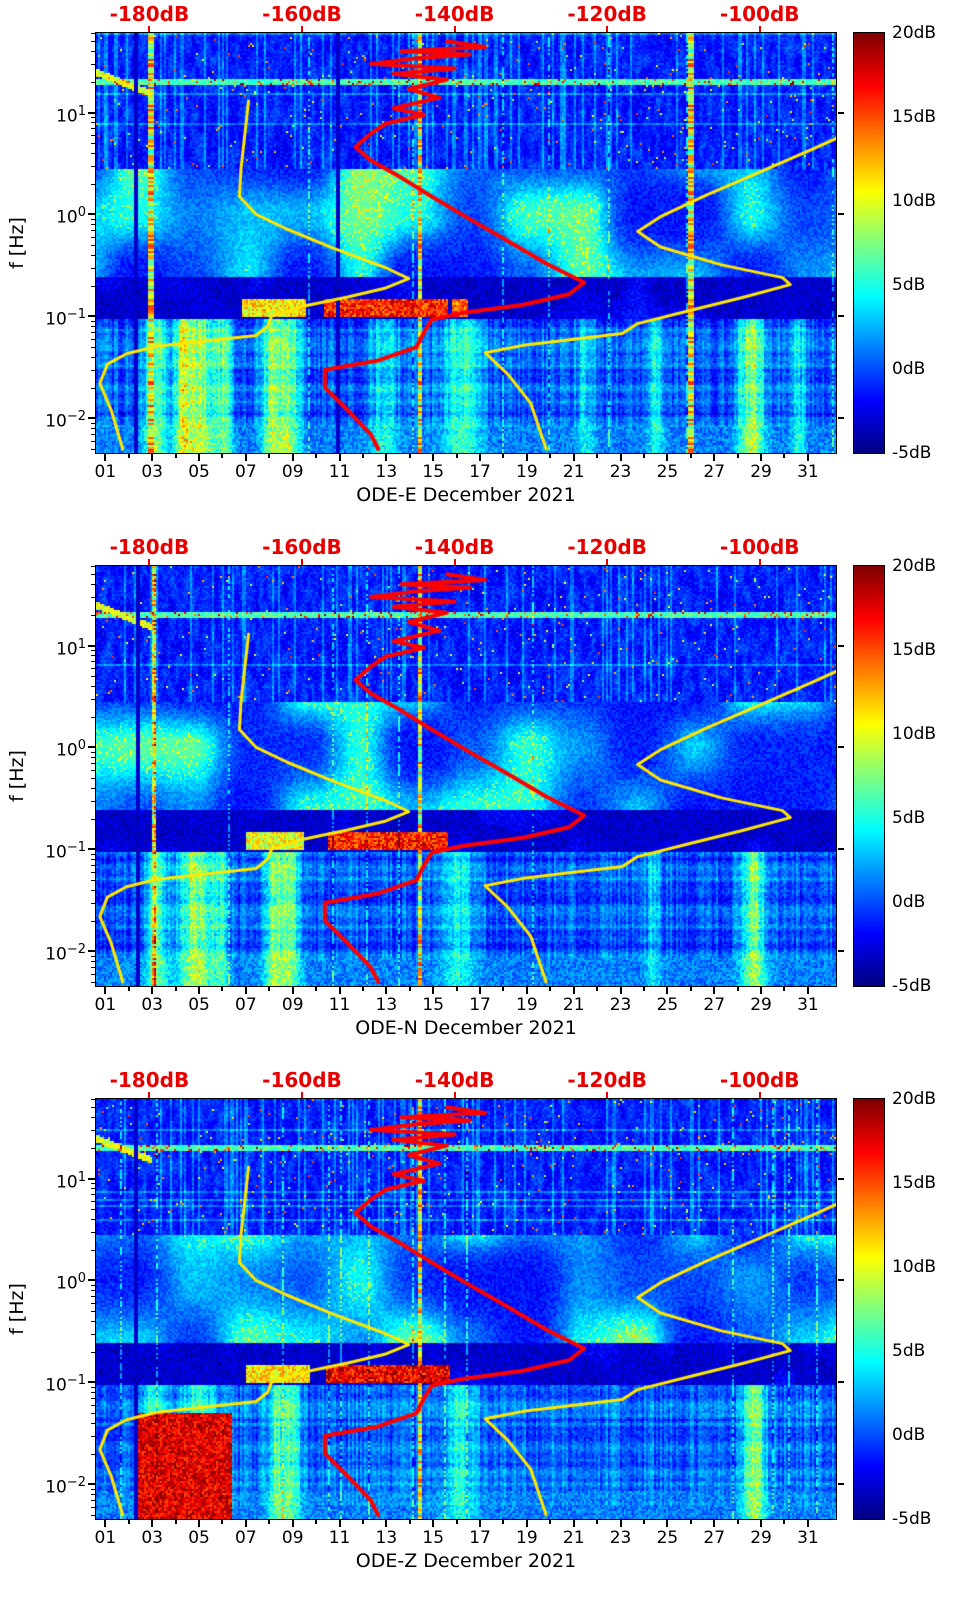  I want to click on x-axis-title: ODE-N December 2021, so click(466, 1028).